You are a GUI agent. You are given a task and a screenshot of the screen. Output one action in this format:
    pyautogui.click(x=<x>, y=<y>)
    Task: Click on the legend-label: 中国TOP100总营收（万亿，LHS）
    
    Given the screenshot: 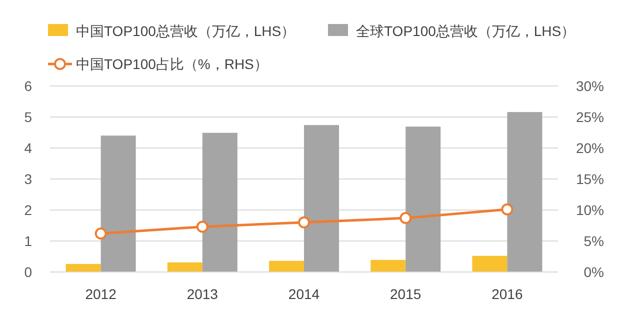 What is the action you would take?
    pyautogui.click(x=186, y=31)
    